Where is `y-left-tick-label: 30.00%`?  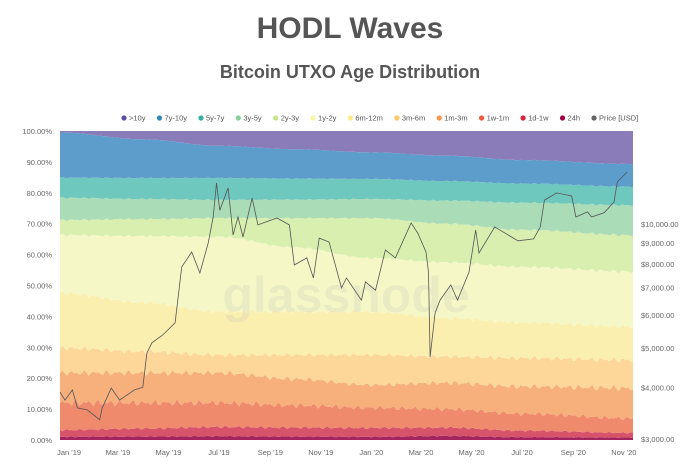
y-left-tick-label: 30.00% is located at coordinates (40, 347).